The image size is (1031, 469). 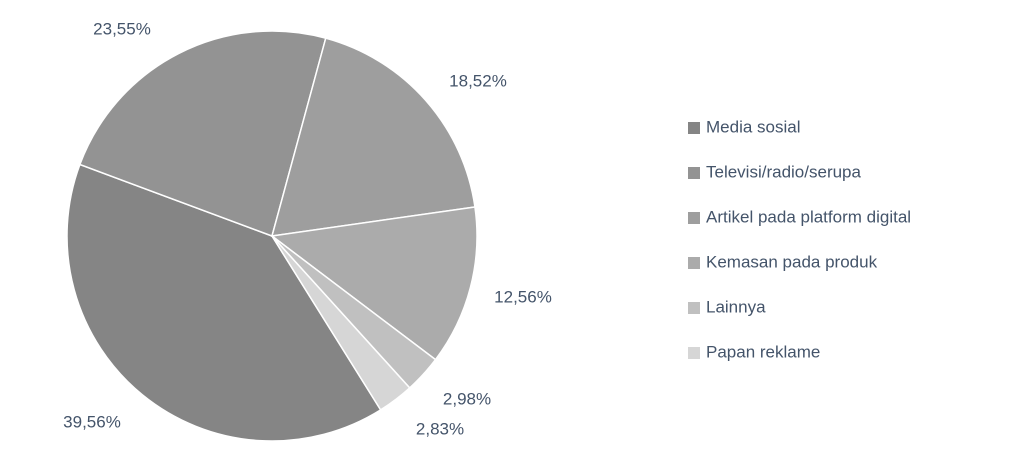 What do you see at coordinates (736, 306) in the screenshot?
I see `legend-label: Lainnya` at bounding box center [736, 306].